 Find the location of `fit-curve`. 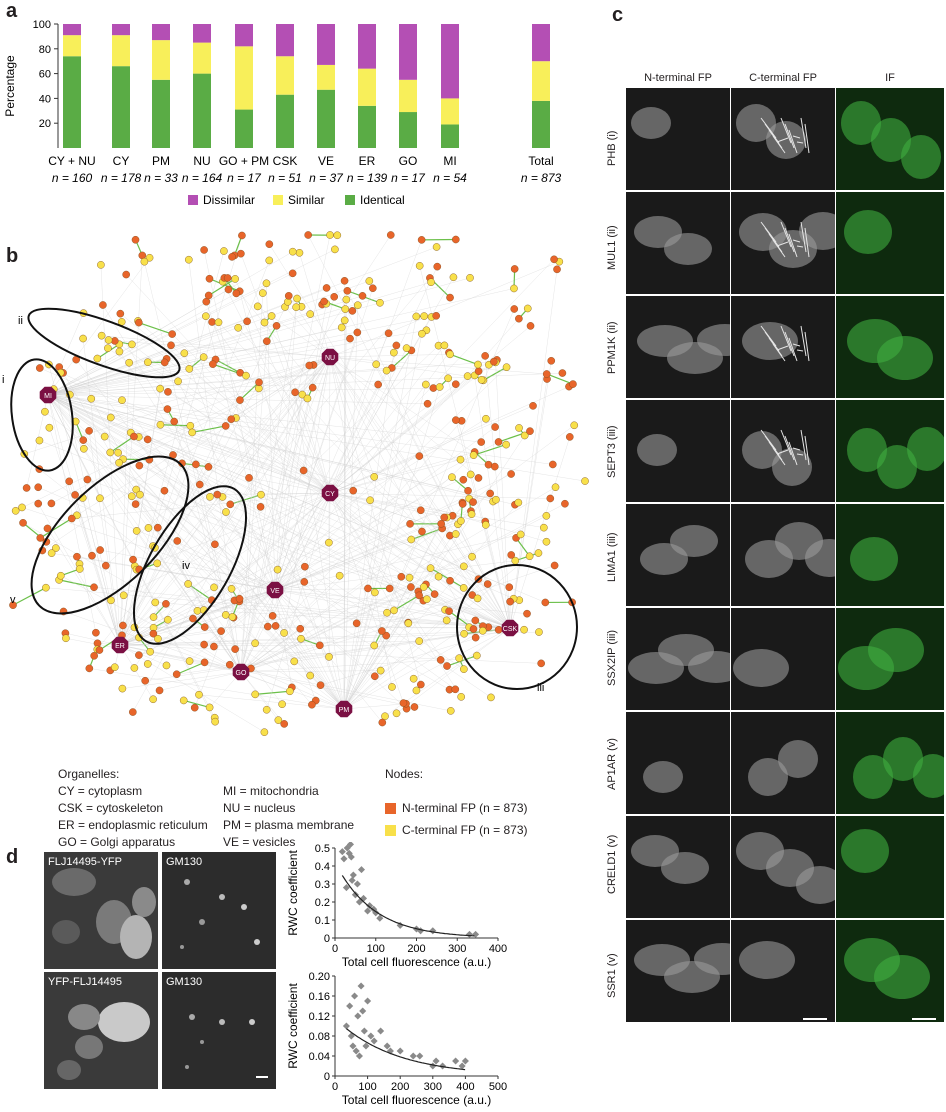

fit-curve is located at coordinates (406, 1049).